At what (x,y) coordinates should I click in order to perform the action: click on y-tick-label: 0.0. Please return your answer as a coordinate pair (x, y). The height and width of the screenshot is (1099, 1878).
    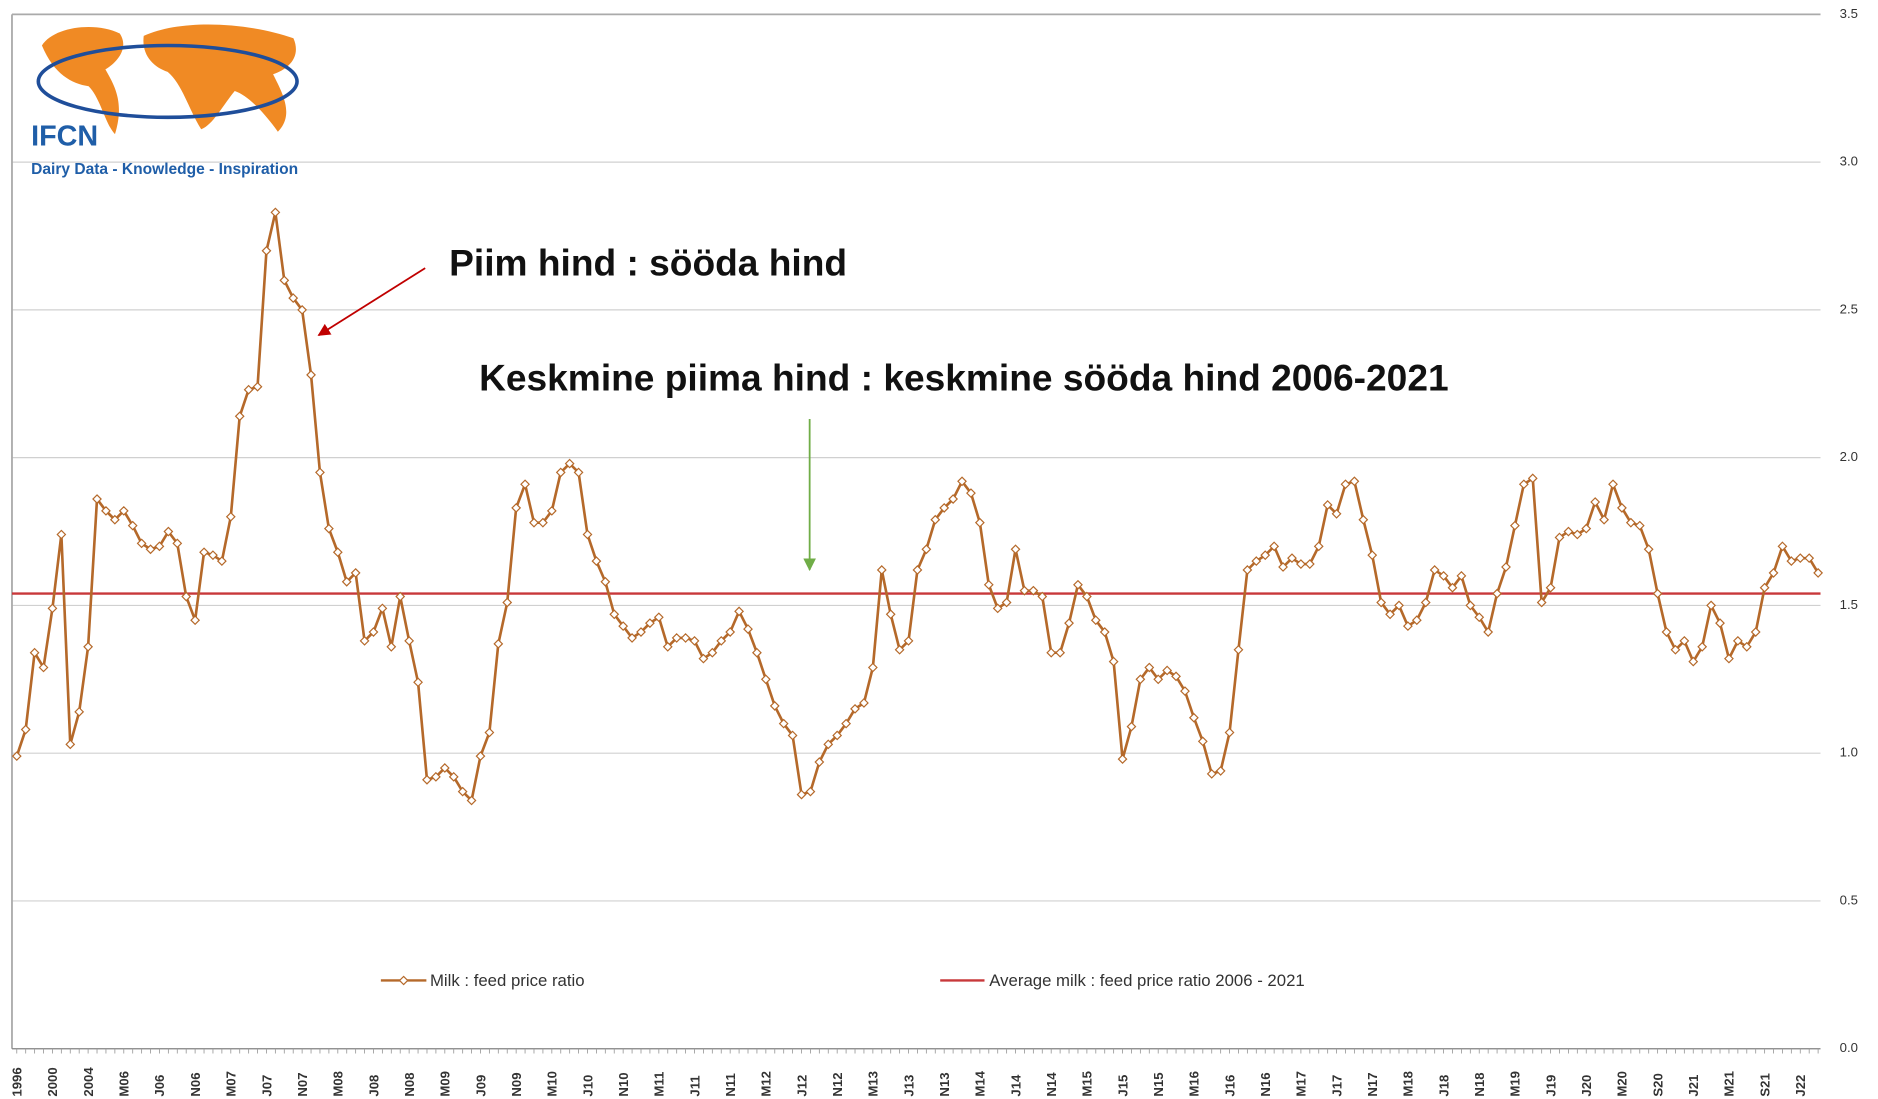
    Looking at the image, I should click on (1849, 1047).